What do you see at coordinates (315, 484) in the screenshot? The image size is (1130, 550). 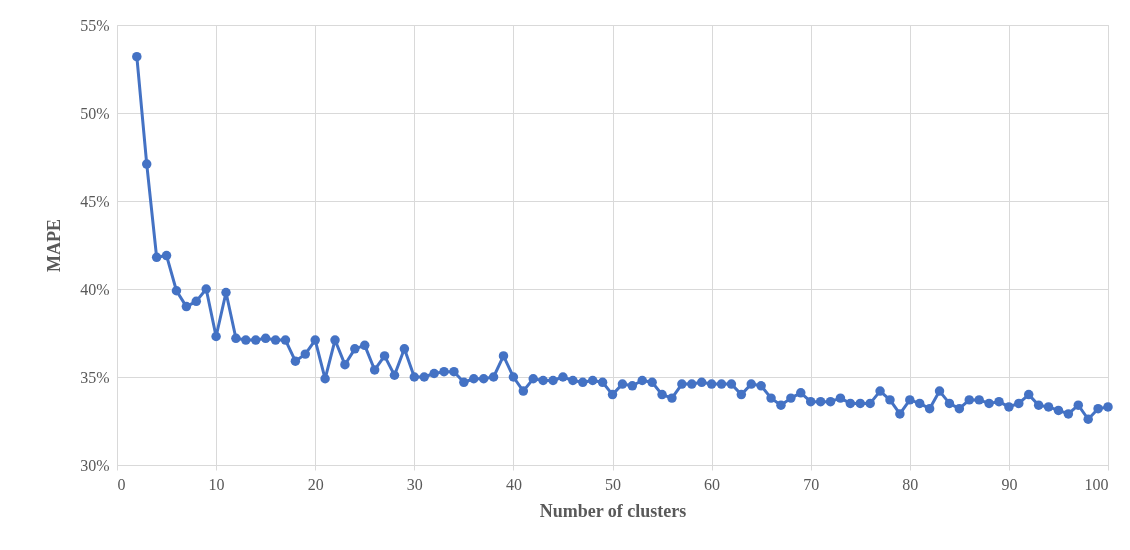 I see `x-tick-label: 20` at bounding box center [315, 484].